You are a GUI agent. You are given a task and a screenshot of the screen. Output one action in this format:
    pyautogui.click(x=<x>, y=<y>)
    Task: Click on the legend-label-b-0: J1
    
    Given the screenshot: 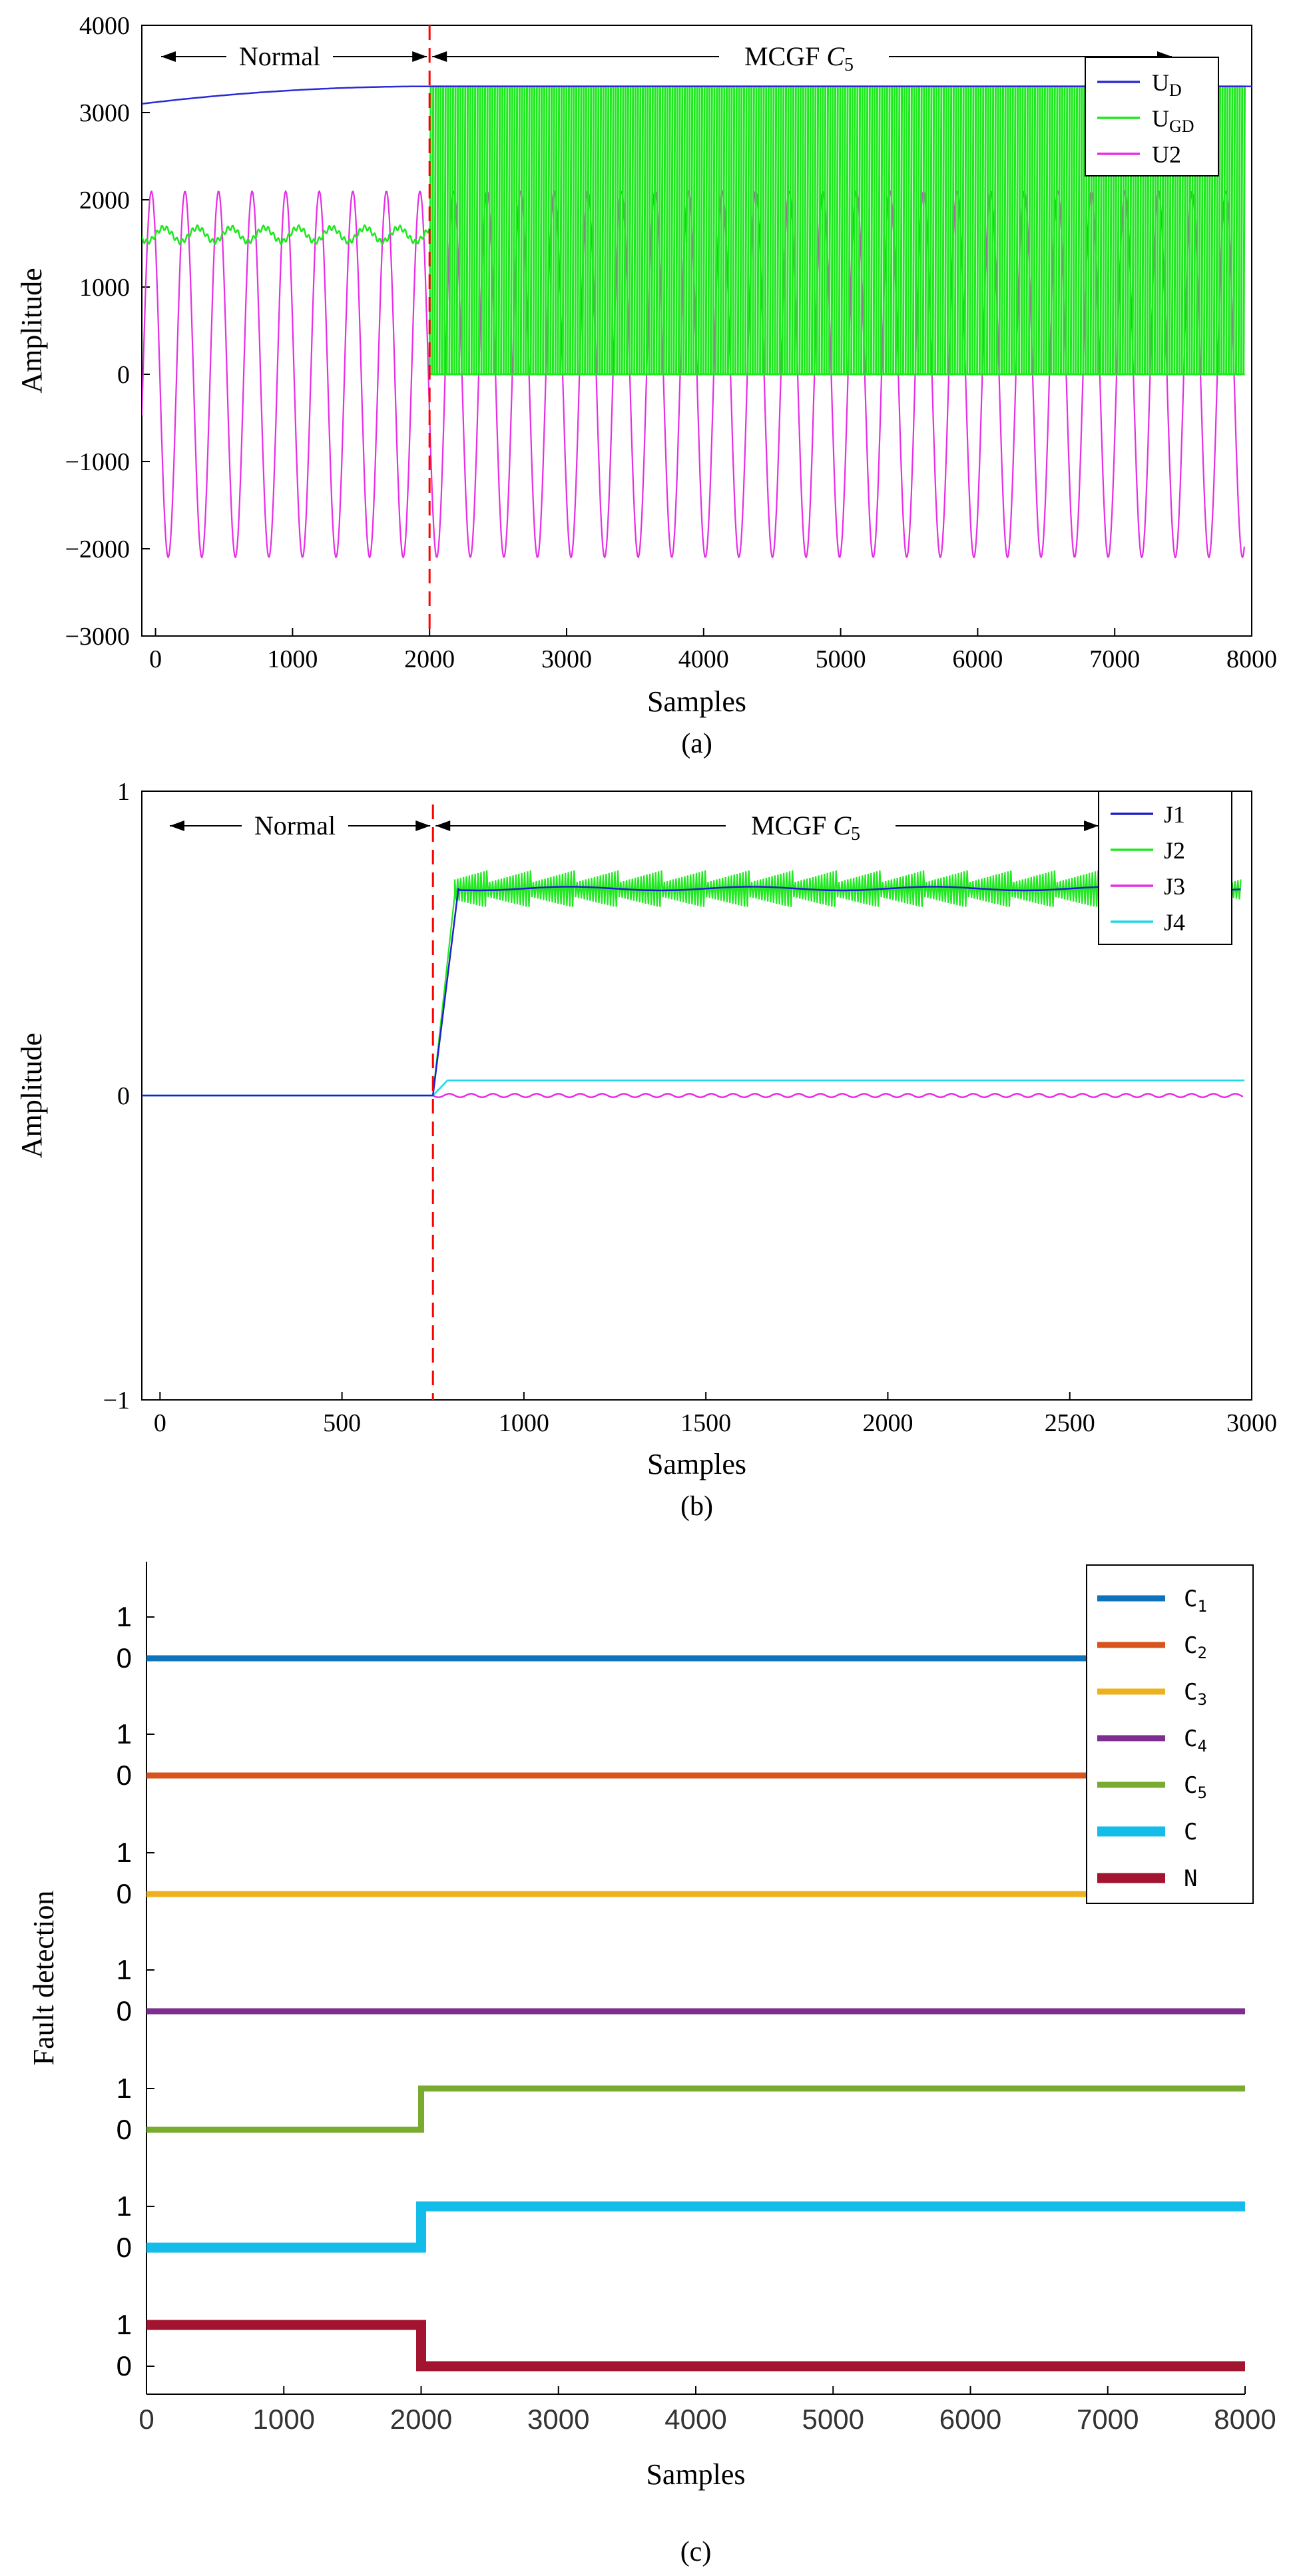 What is the action you would take?
    pyautogui.click(x=1175, y=814)
    